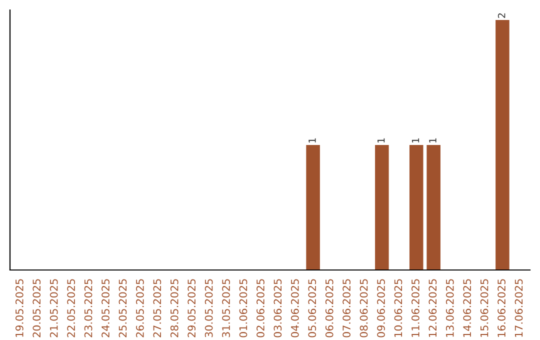 Image resolution: width=540 pixels, height=340 pixels. What do you see at coordinates (106, 308) in the screenshot?
I see `x-tick-label: 24.05.2025` at bounding box center [106, 308].